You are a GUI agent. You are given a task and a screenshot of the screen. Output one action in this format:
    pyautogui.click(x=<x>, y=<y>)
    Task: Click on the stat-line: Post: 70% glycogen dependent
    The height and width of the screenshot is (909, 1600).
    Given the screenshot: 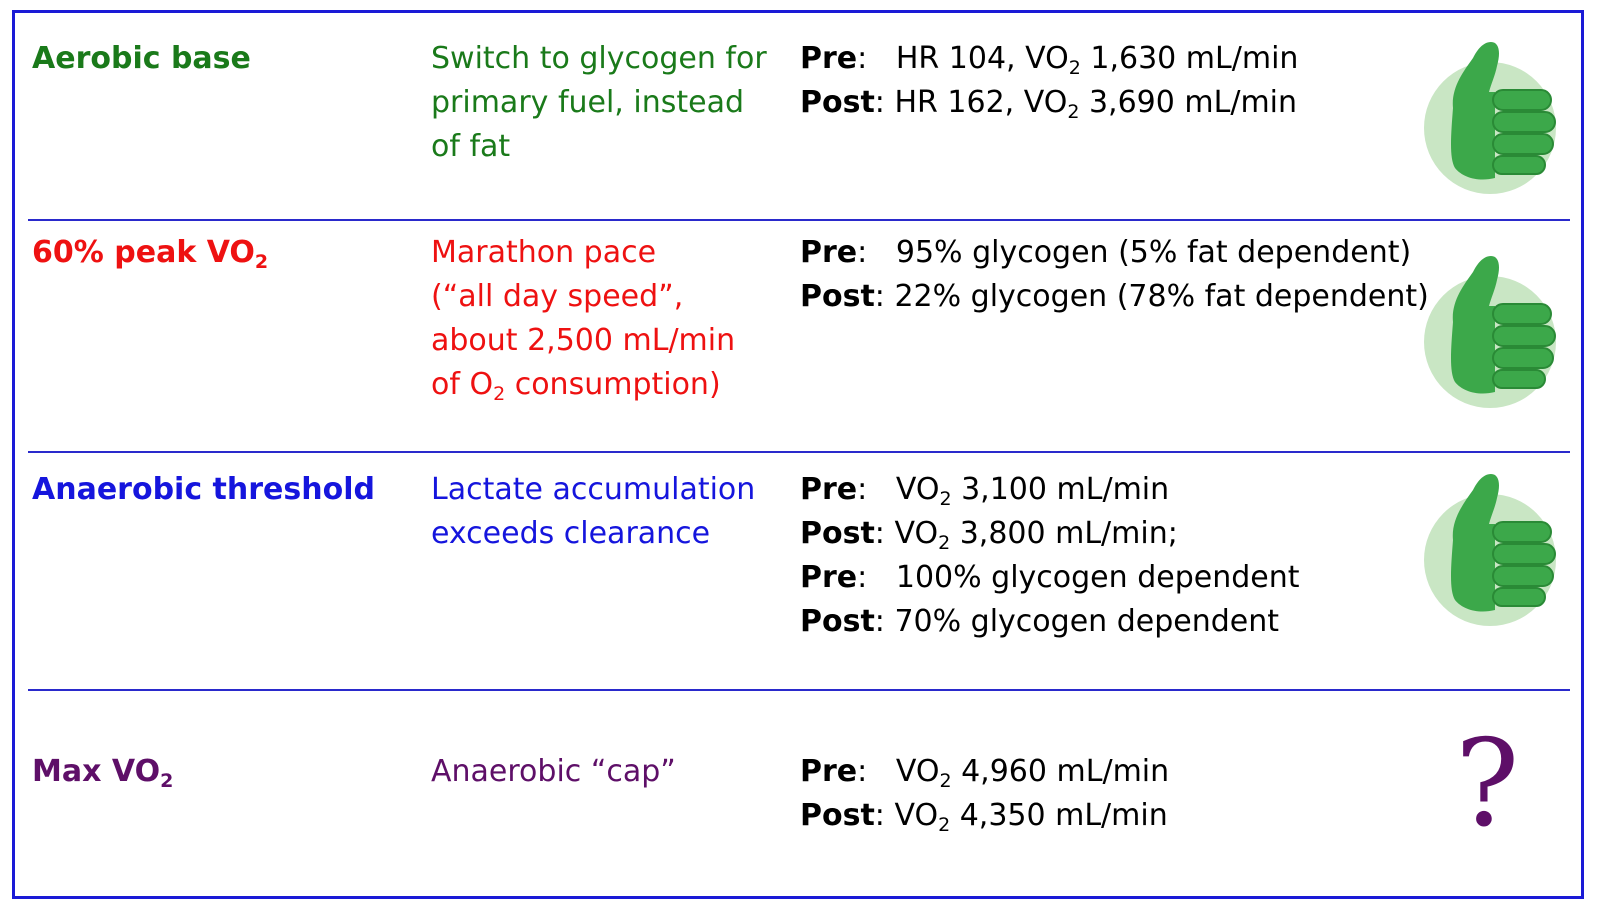 What is the action you would take?
    pyautogui.click(x=1039, y=621)
    